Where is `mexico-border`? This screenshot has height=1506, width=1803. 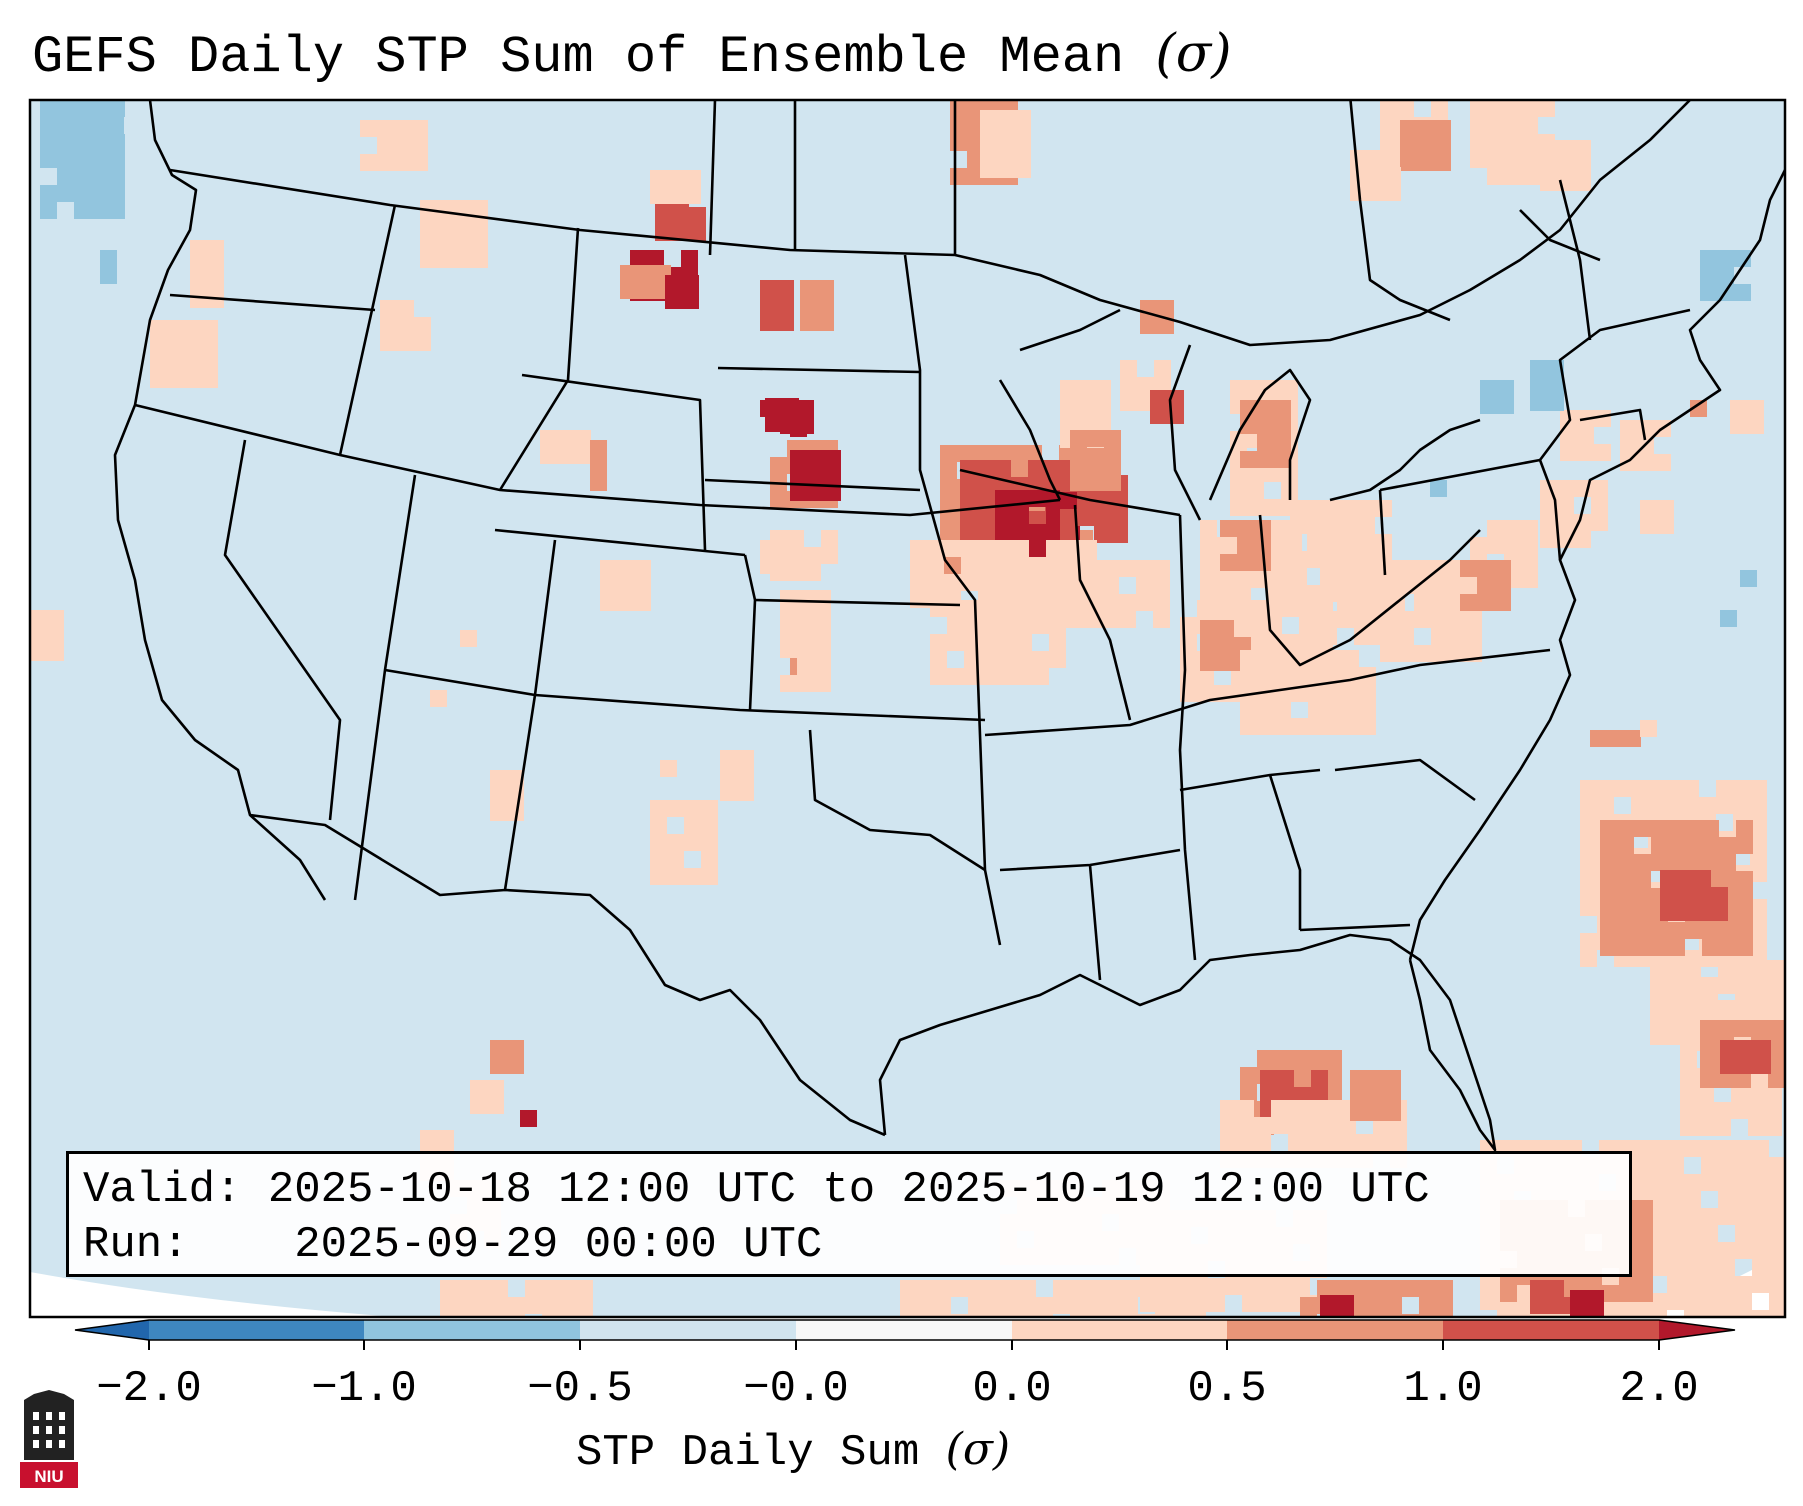
mexico-border is located at coordinates (567, 975).